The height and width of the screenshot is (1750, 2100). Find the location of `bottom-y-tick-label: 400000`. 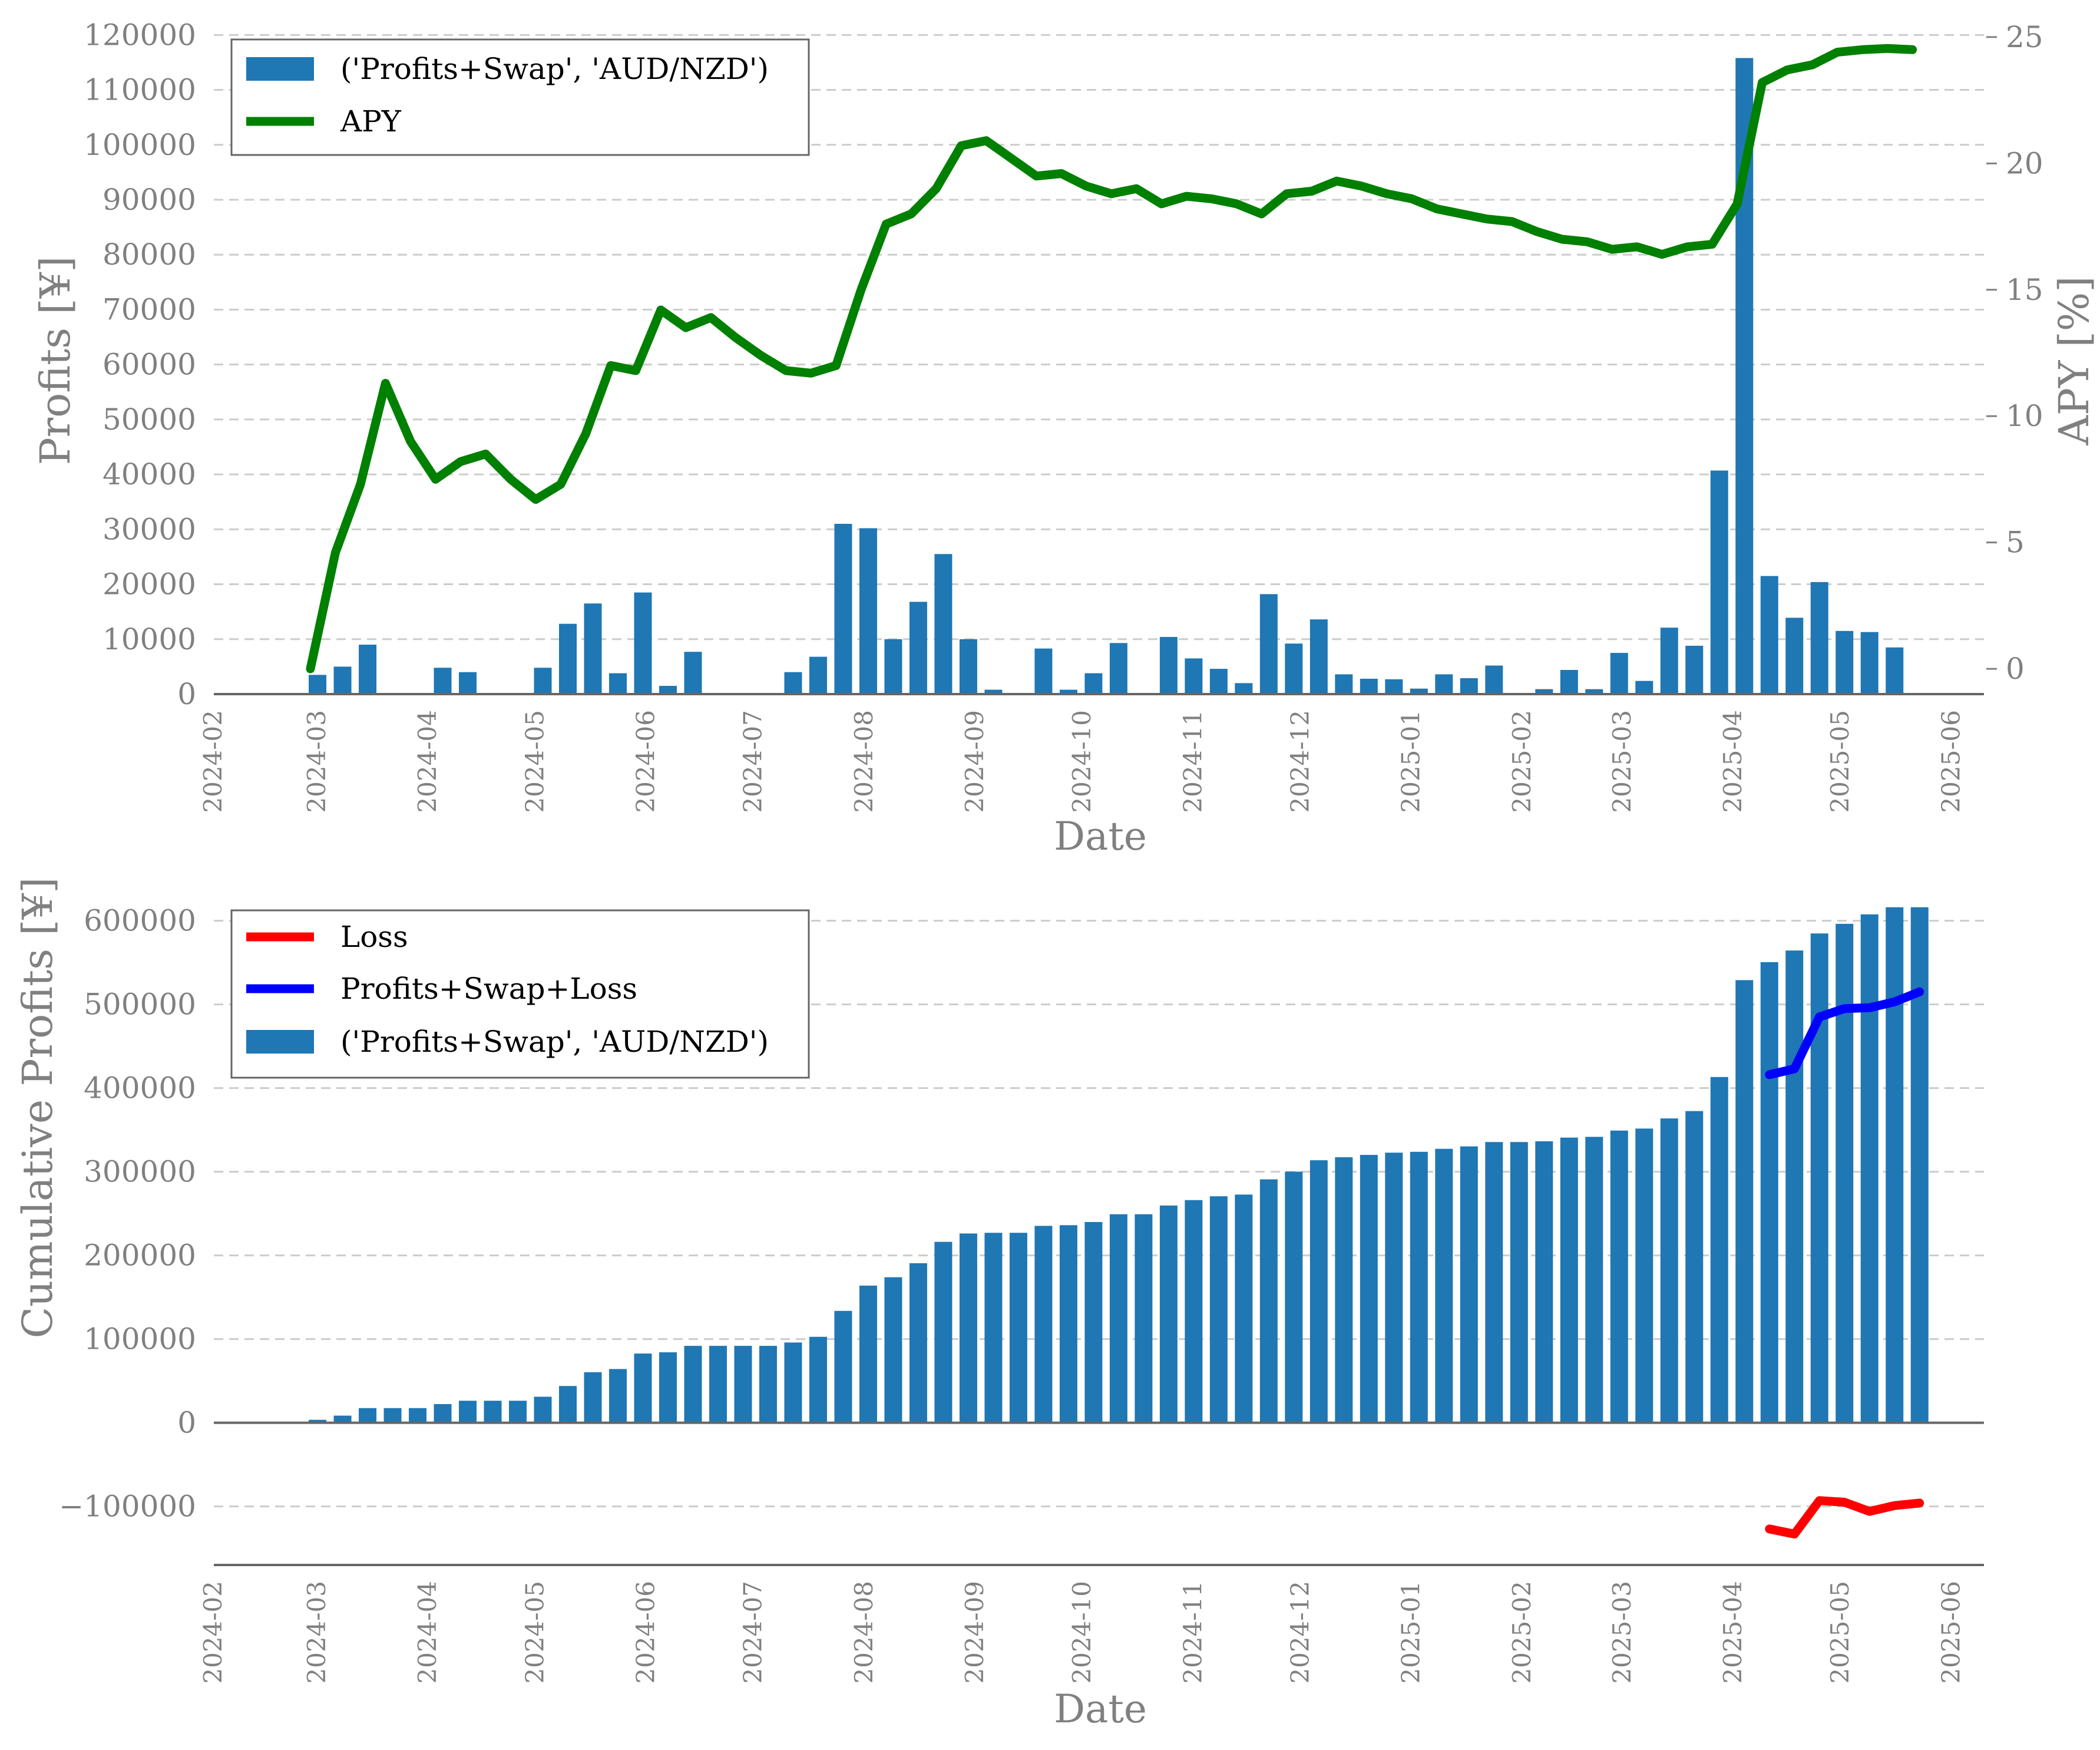

bottom-y-tick-label: 400000 is located at coordinates (140, 1088).